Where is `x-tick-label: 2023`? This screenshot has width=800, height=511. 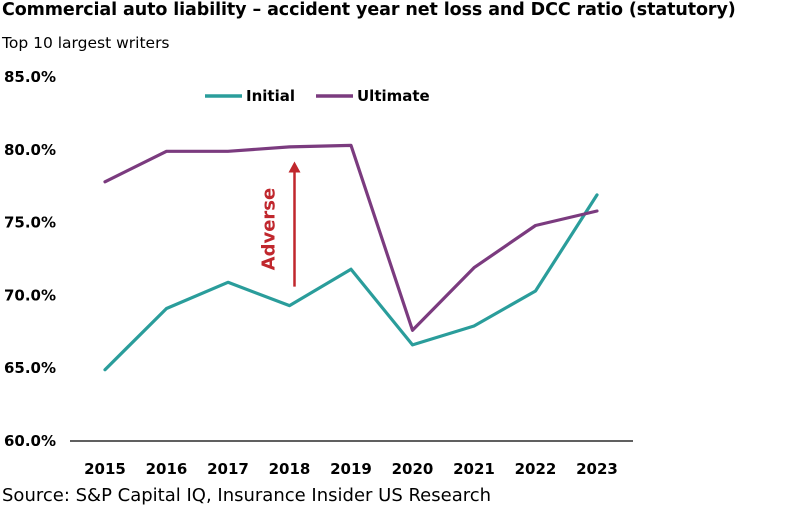
x-tick-label: 2023 is located at coordinates (597, 469).